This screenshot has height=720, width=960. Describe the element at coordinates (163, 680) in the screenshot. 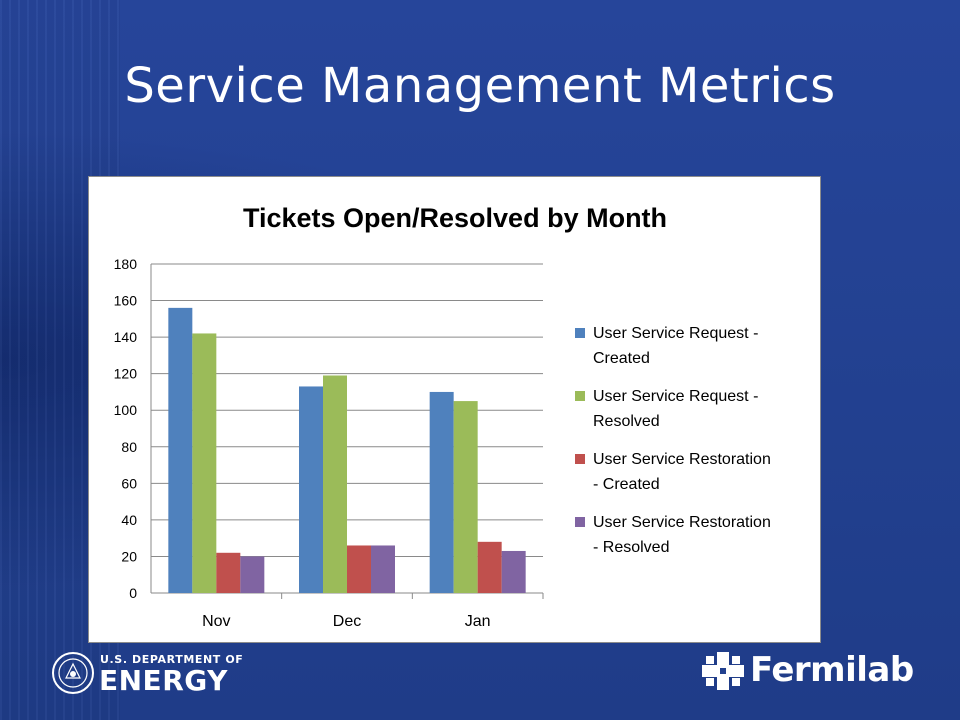

I see `doe-label-large: ENERGY` at that location.